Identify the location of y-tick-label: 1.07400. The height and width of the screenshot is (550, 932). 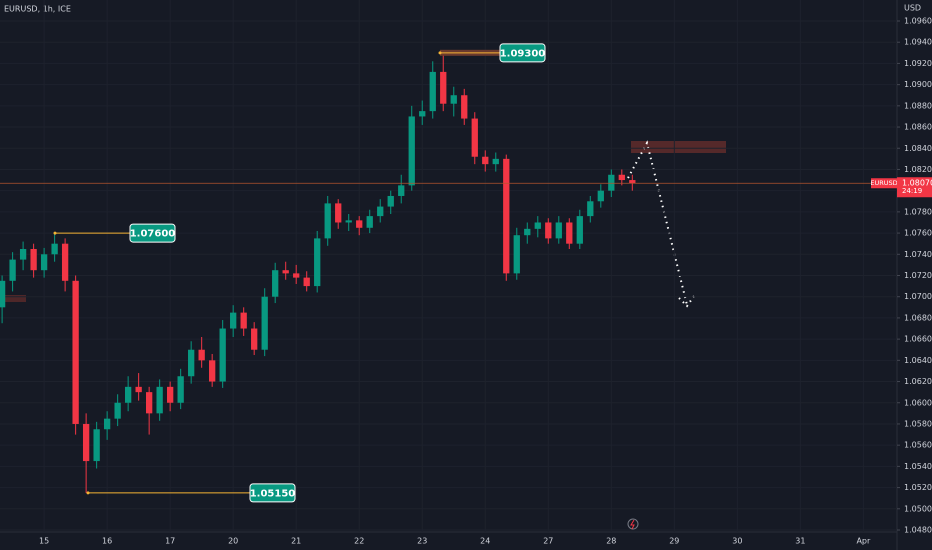
(918, 254).